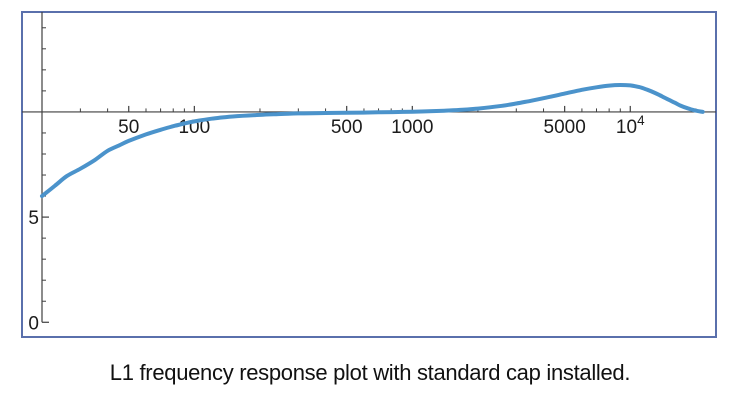 This screenshot has width=740, height=402. Describe the element at coordinates (412, 127) in the screenshot. I see `x-tick-label-1000: 1000` at that location.